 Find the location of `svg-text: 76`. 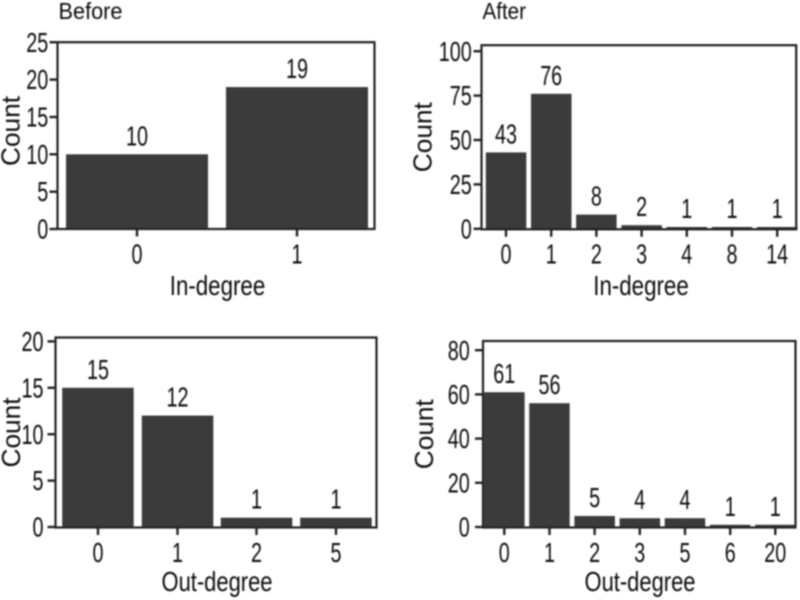

svg-text: 76 is located at coordinates (551, 75).